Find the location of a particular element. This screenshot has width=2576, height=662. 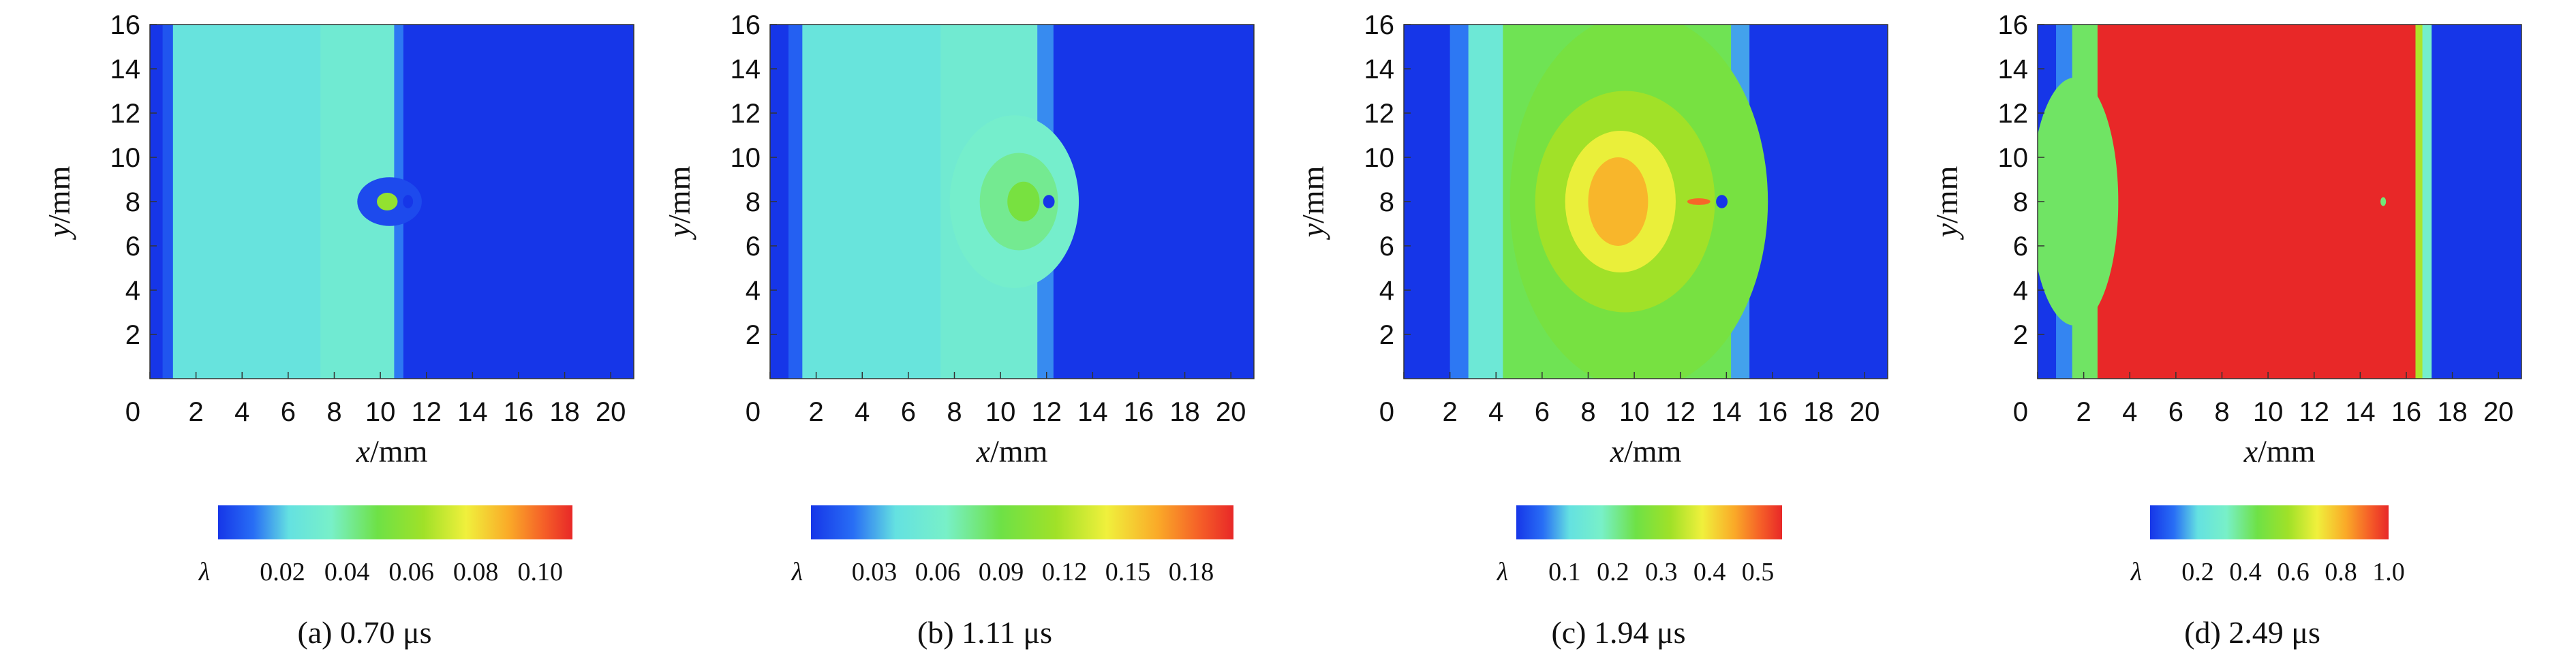

colorbar-tick-label: 1.0 is located at coordinates (2388, 572).